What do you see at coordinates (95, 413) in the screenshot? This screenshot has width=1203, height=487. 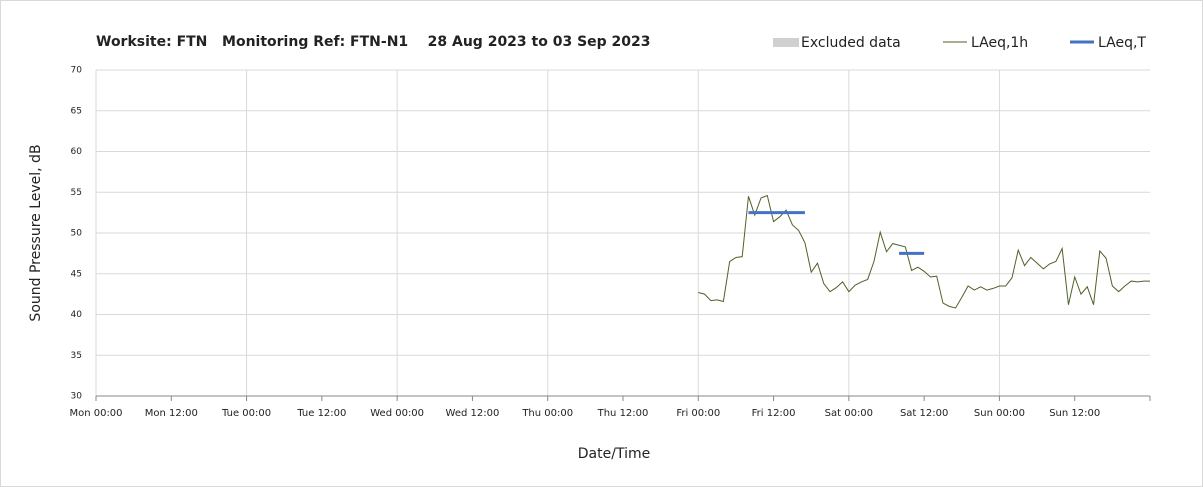 I see `x-tick-label: Mon 00:00` at bounding box center [95, 413].